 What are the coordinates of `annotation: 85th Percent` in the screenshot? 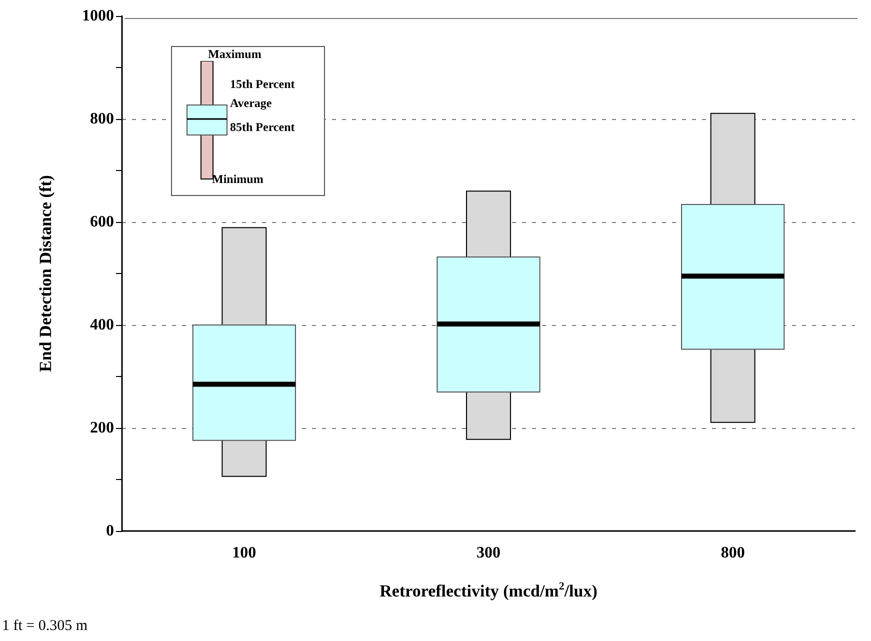 It's located at (262, 127).